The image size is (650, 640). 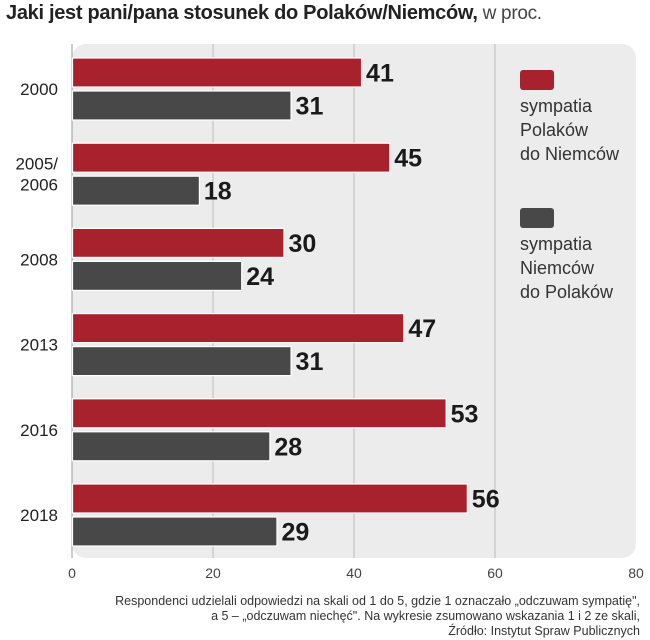 What do you see at coordinates (495, 573) in the screenshot?
I see `x-tick-label: 60` at bounding box center [495, 573].